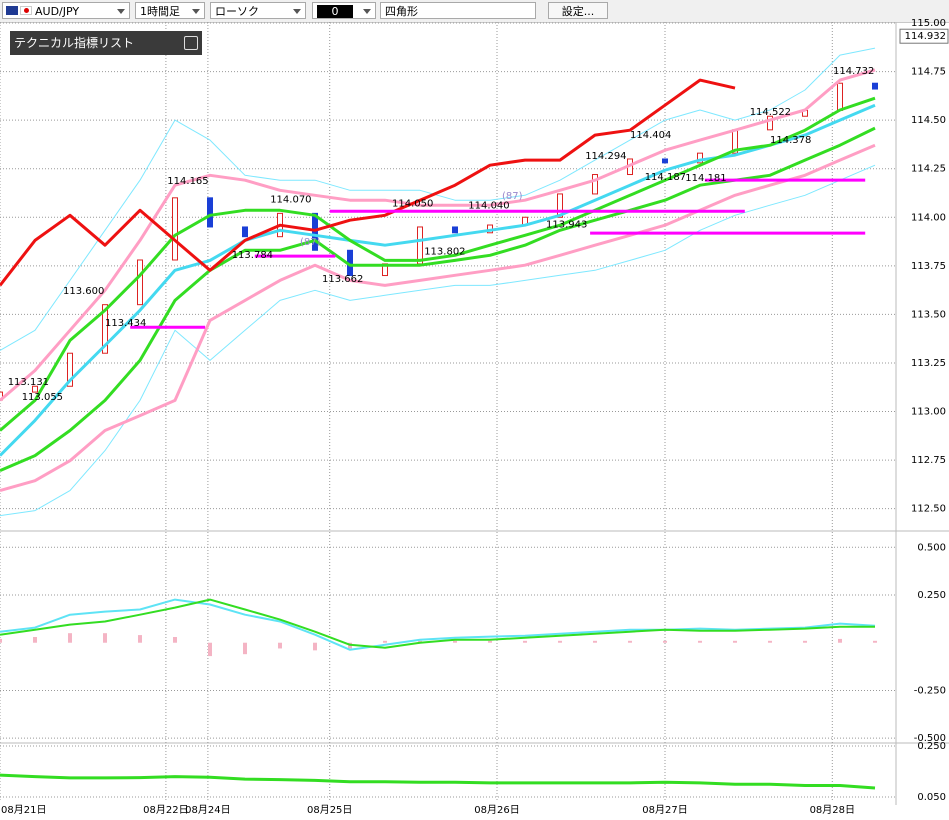  Describe the element at coordinates (930, 690) in the screenshot. I see `y-tick-label: -0.250` at that location.